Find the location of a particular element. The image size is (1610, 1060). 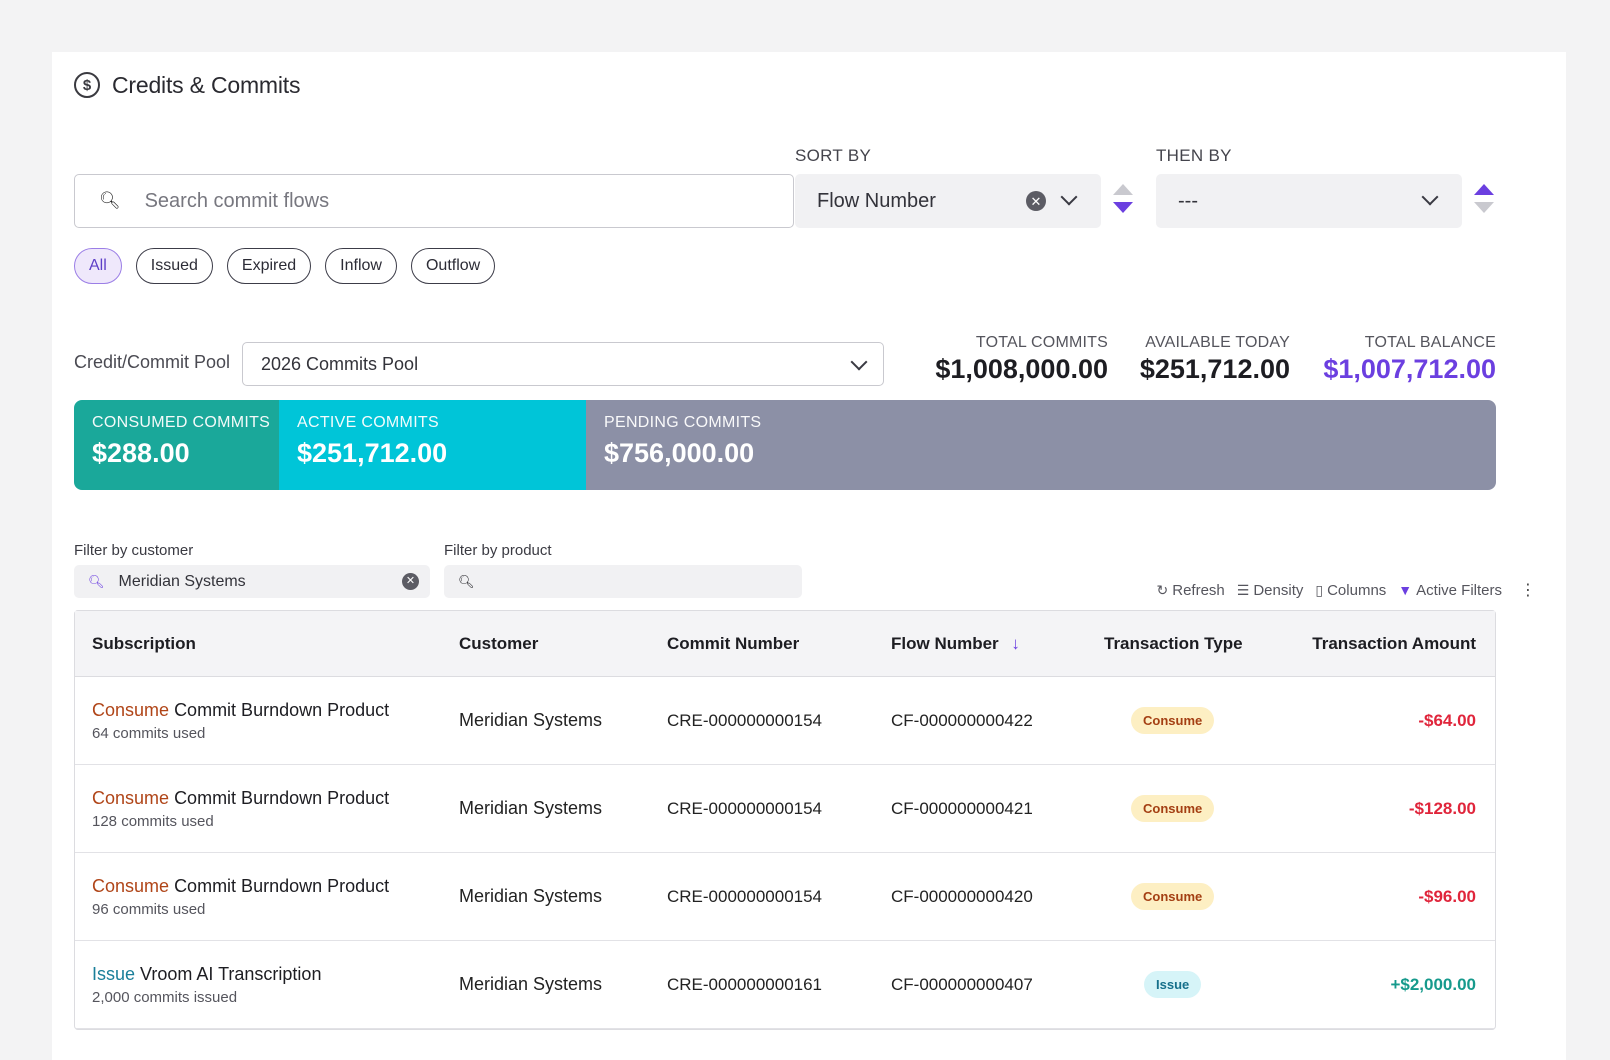

col-commit-number: Commit Number is located at coordinates (733, 643).